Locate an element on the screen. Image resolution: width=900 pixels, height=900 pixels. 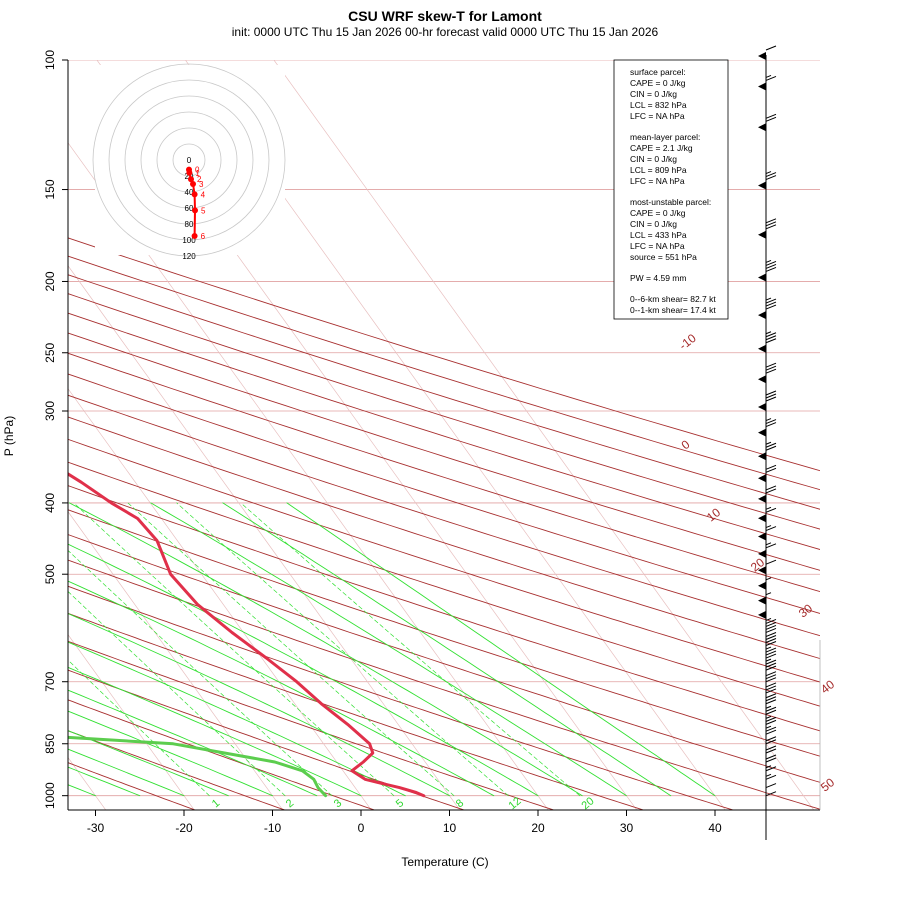
x-axis-label: Temperature (C) is located at coordinates (444, 862).